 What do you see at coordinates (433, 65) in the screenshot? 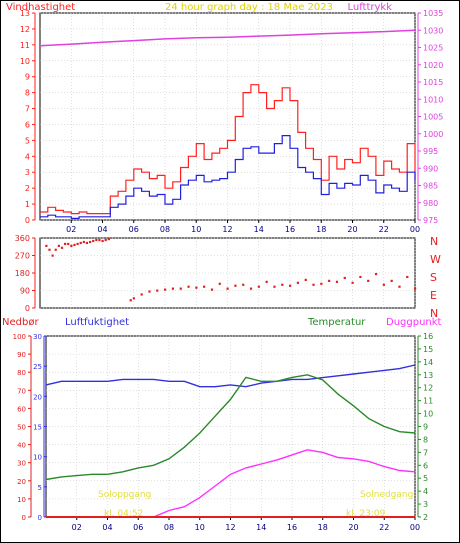
I see `pressure-y-tick-label: 1020` at bounding box center [433, 65].